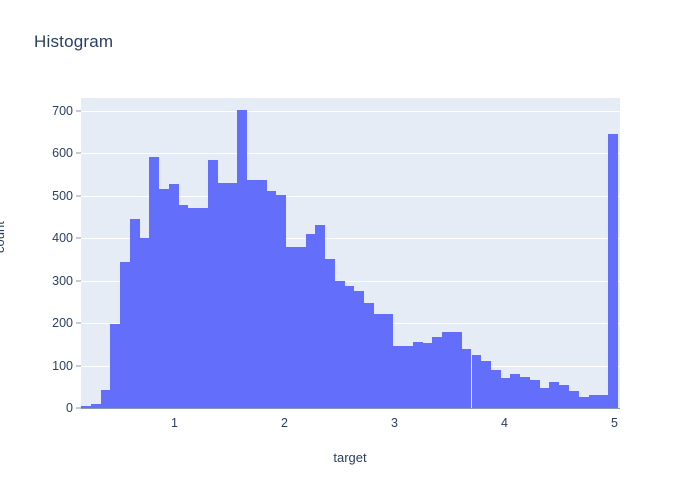 The image size is (700, 500). What do you see at coordinates (62, 238) in the screenshot?
I see `y-axis-tick-label: 400` at bounding box center [62, 238].